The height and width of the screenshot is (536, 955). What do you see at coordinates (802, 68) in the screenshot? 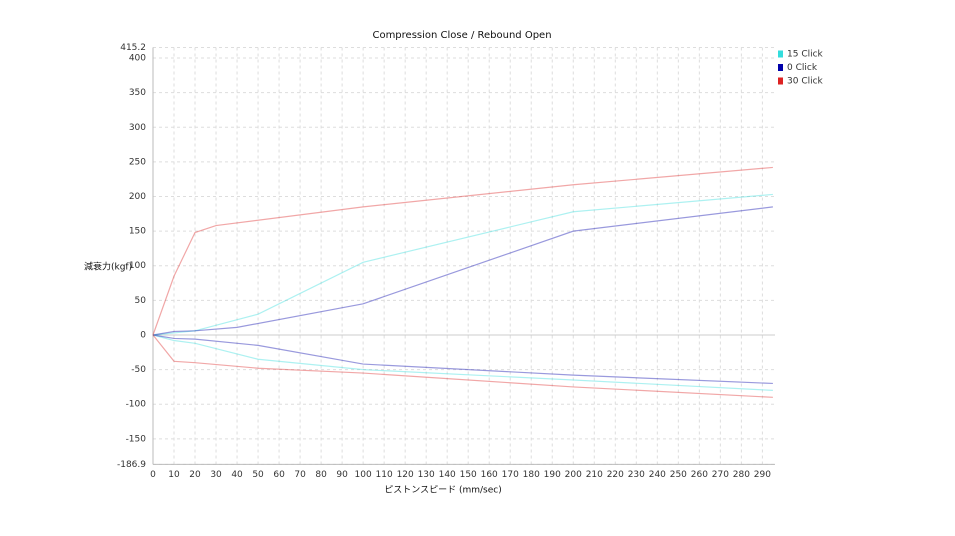
I see `legend-label: 0 Click` at bounding box center [802, 68].